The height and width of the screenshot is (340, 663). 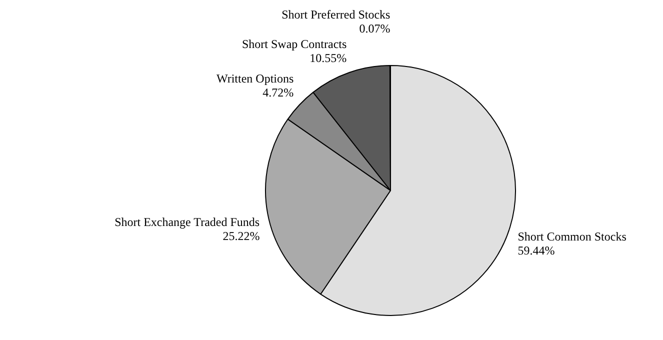 What do you see at coordinates (294, 43) in the screenshot?
I see `slice-label: Short Swap Contracts` at bounding box center [294, 43].